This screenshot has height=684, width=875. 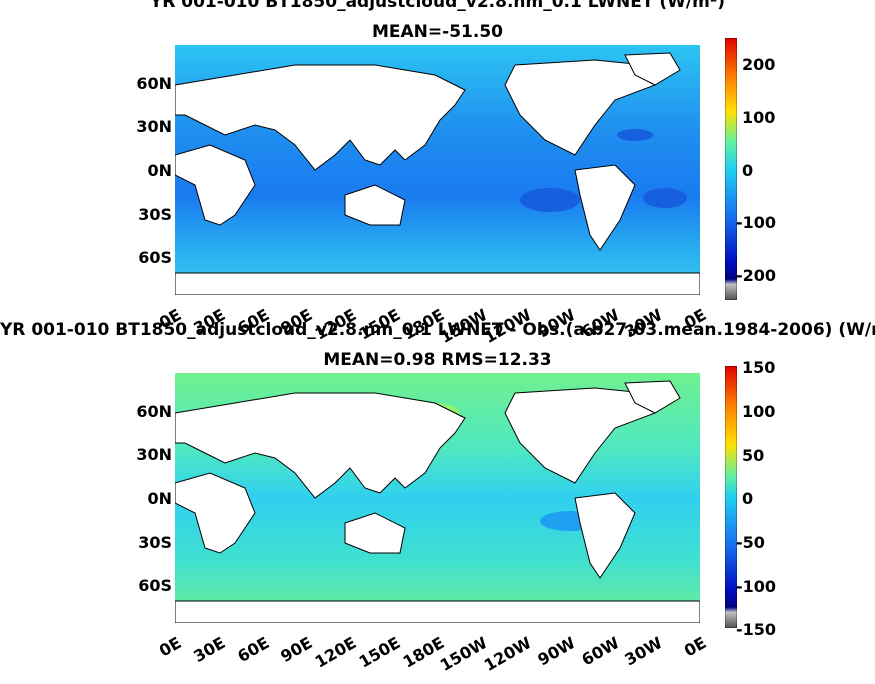 What do you see at coordinates (154, 83) in the screenshot?
I see `panel1-lat-label: 60N` at bounding box center [154, 83].